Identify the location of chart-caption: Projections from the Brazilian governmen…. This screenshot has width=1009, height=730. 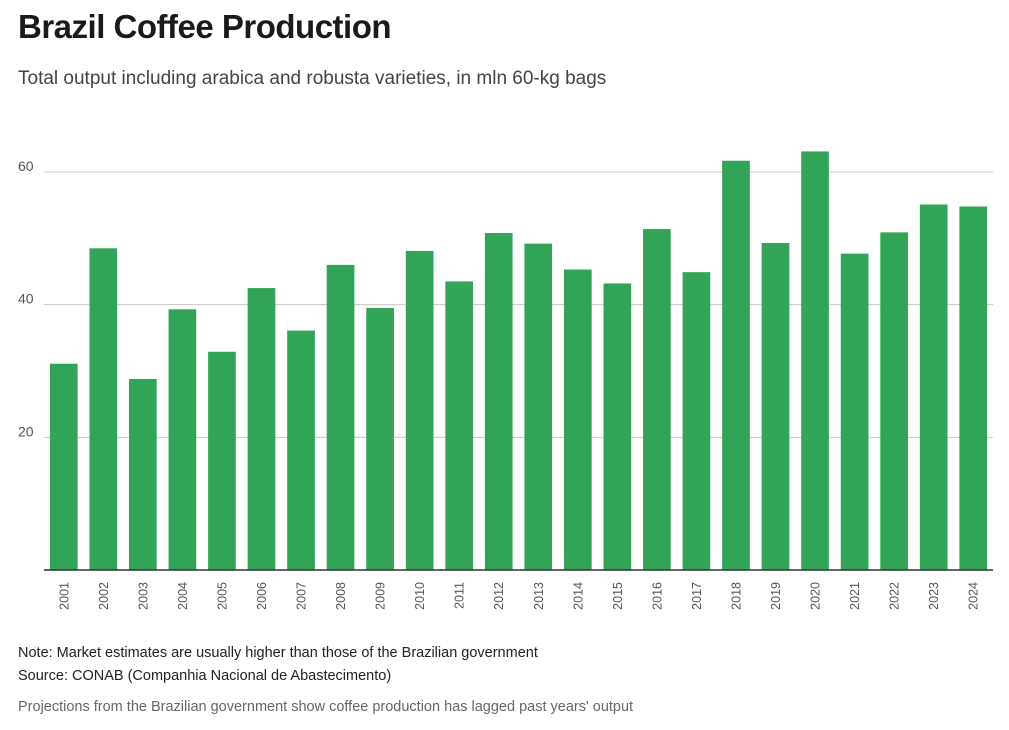
(326, 707).